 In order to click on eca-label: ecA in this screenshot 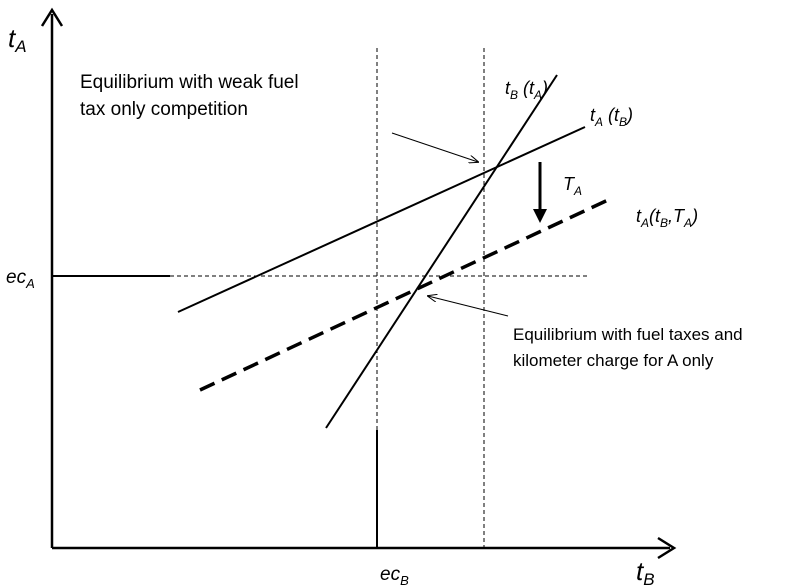, I will do `click(20, 279)`.